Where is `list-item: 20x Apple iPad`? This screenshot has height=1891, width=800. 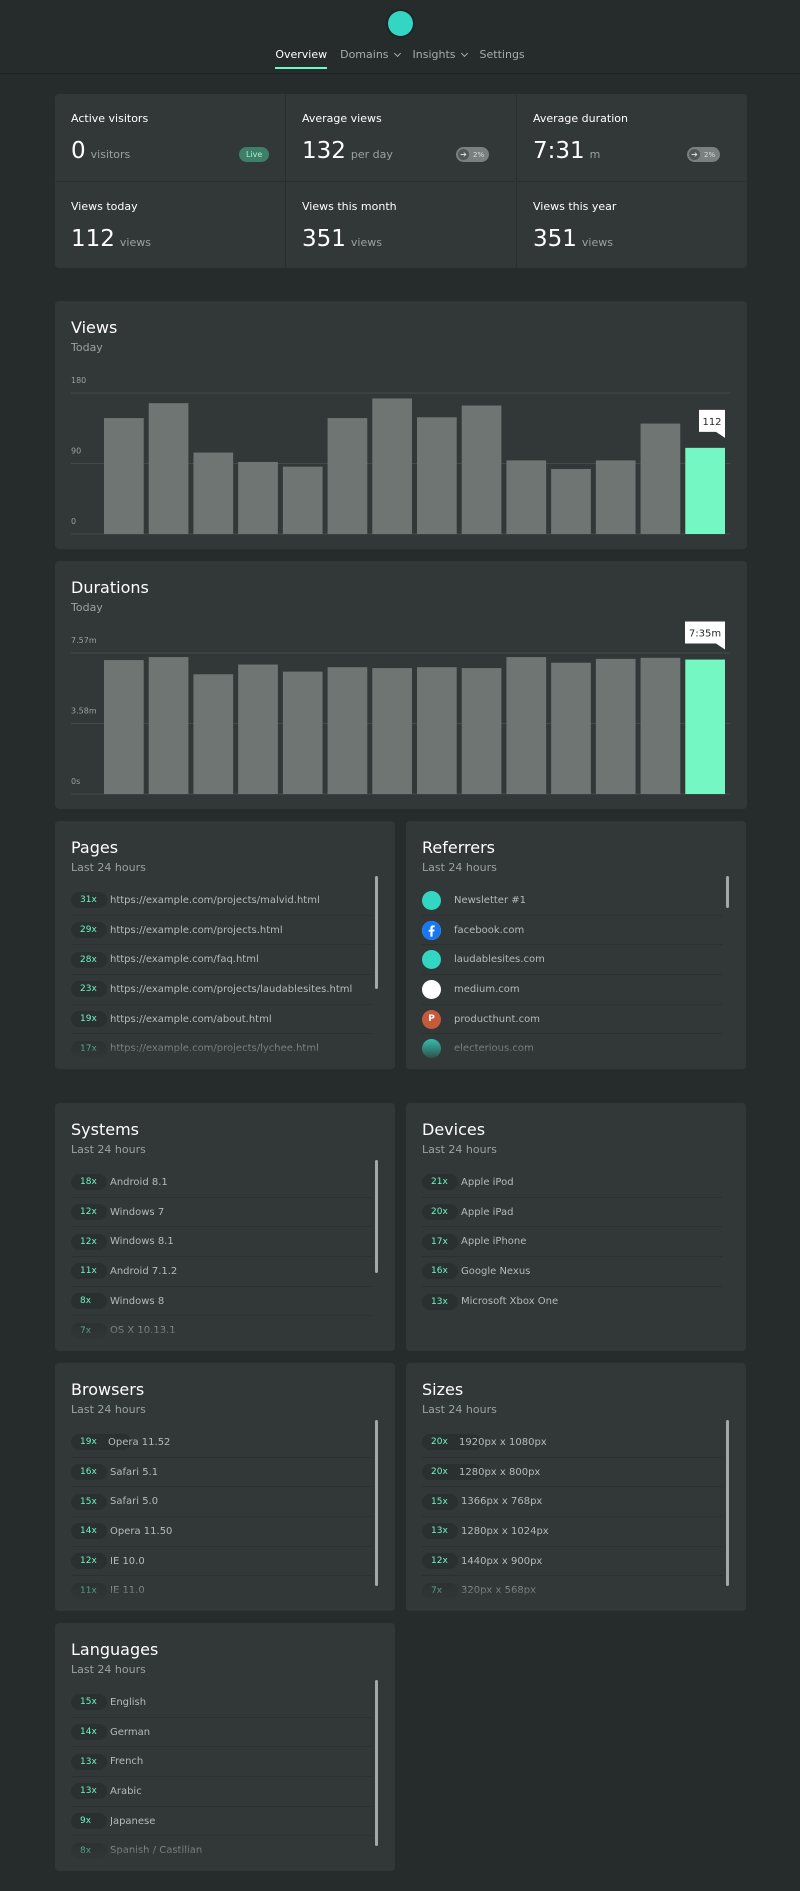
list-item: 20x Apple iPad is located at coordinates (572, 1213).